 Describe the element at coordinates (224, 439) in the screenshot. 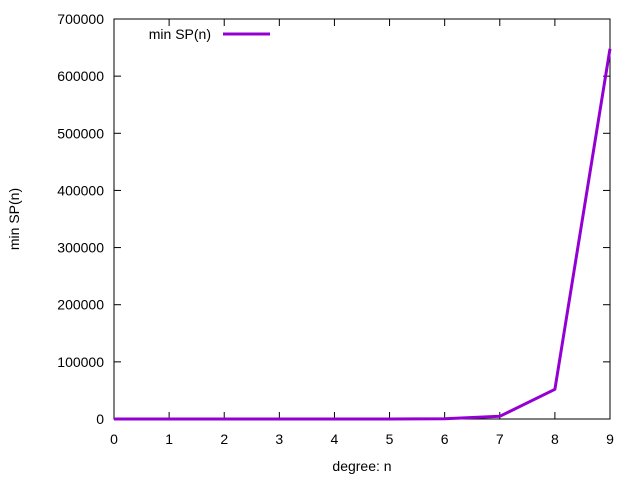

I see `x-tick-label: 2` at that location.